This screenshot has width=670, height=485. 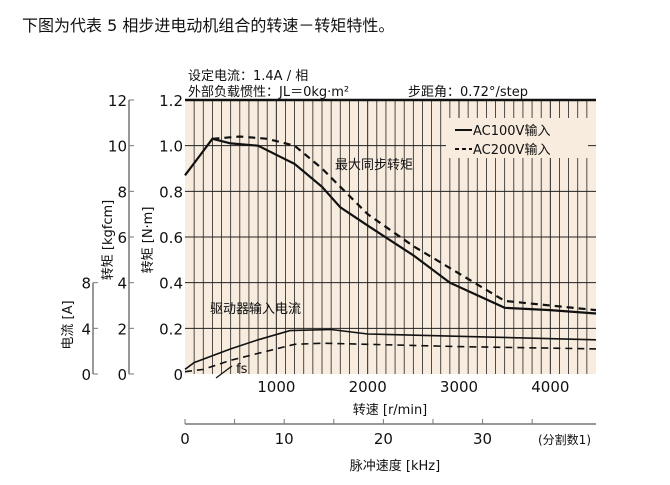 I want to click on current-tick-label: 8, so click(x=86, y=284).